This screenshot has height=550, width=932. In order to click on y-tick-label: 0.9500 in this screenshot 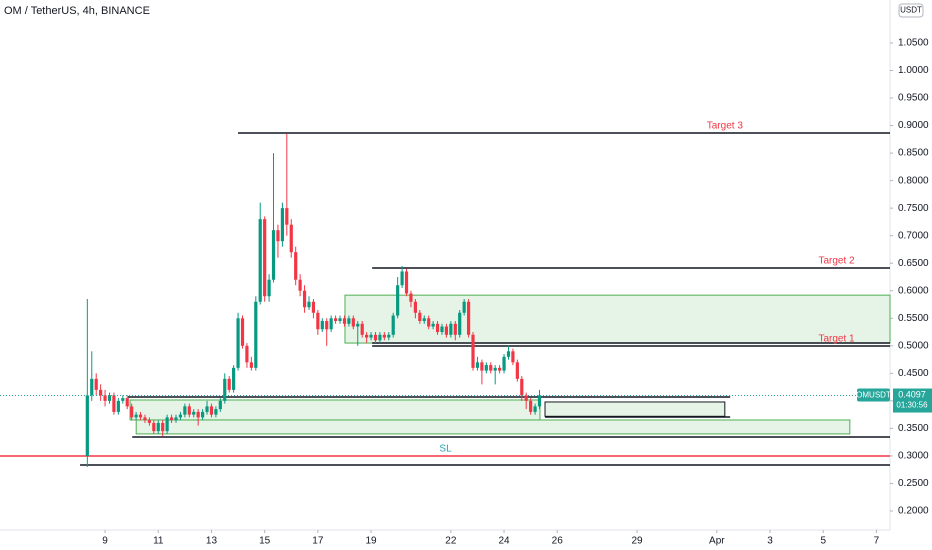, I will do `click(913, 98)`.